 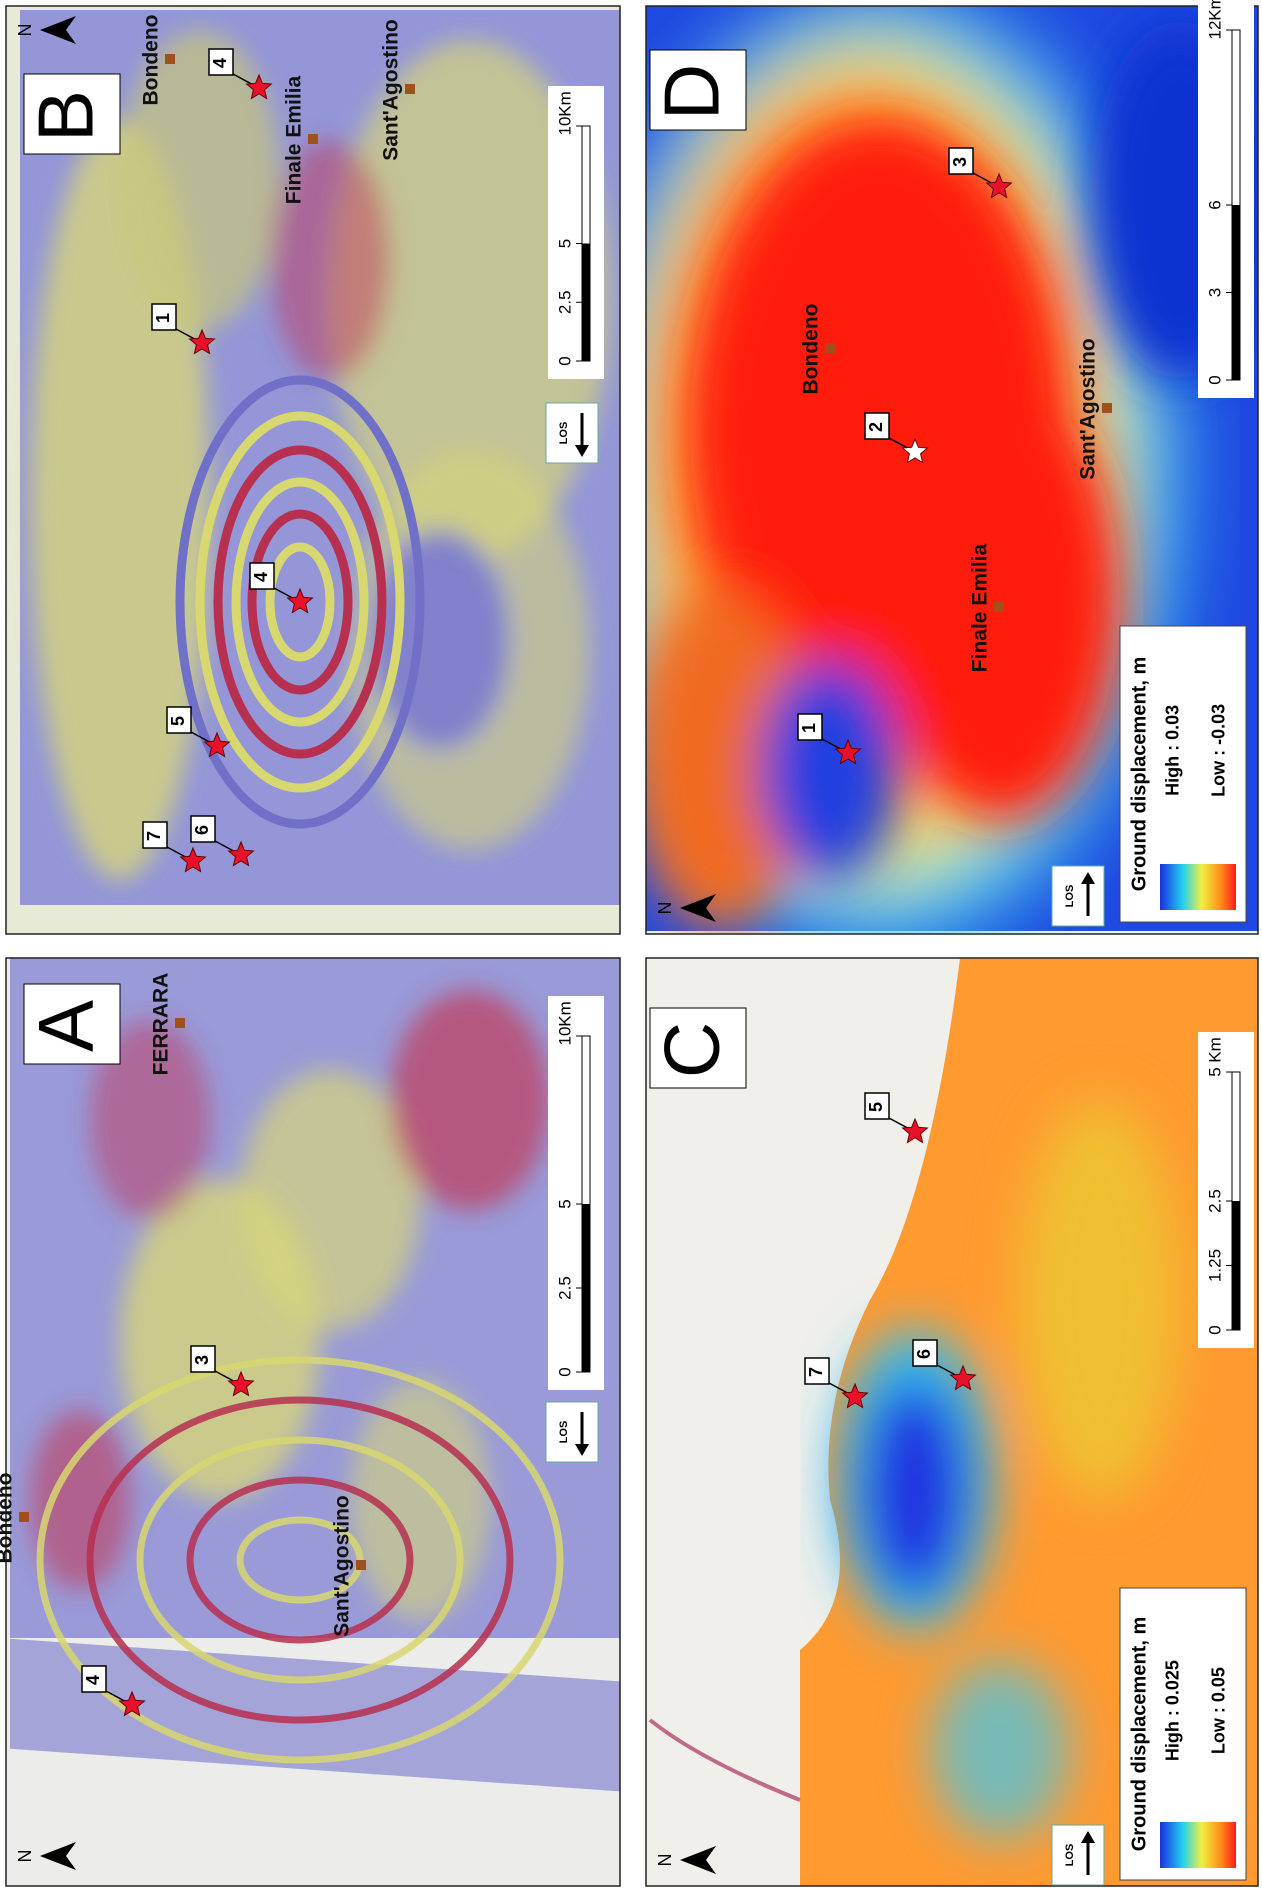 I want to click on event-label: 3, so click(x=202, y=1360).